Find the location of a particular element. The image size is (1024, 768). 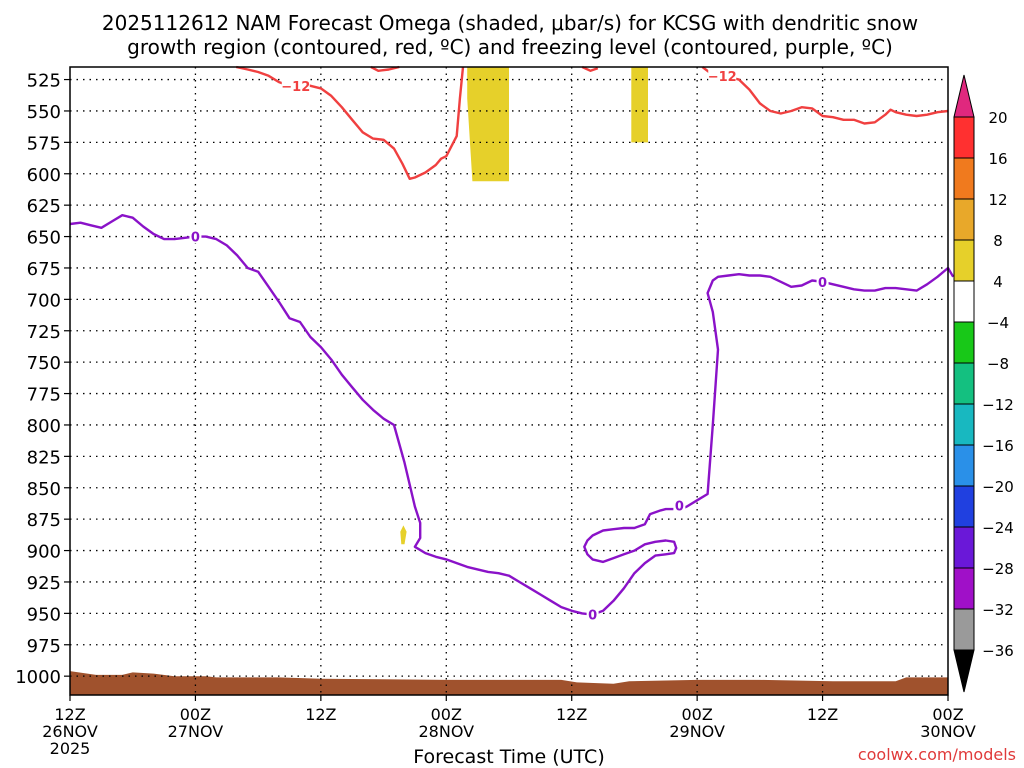

colorbar-label-6: −4 is located at coordinates (998, 323).